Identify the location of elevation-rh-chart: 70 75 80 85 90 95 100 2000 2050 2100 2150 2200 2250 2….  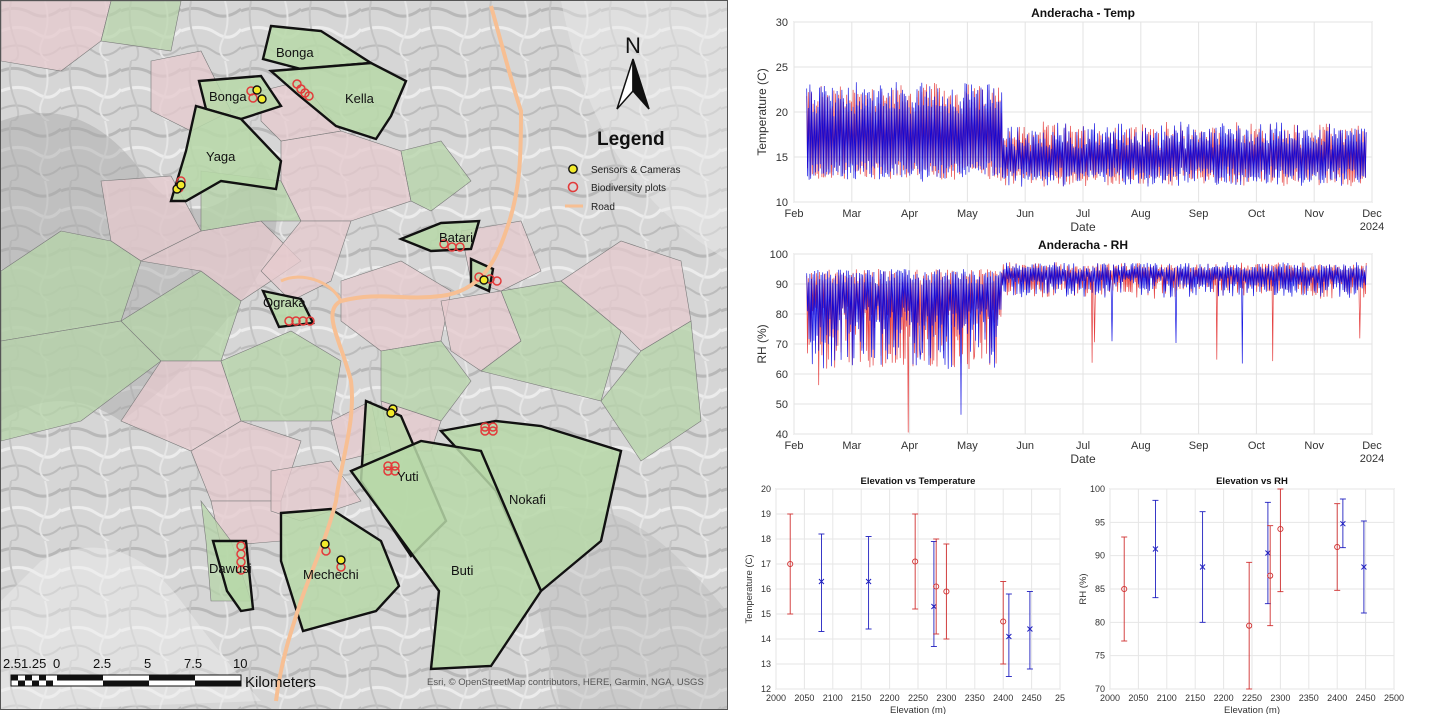
(1241, 595).